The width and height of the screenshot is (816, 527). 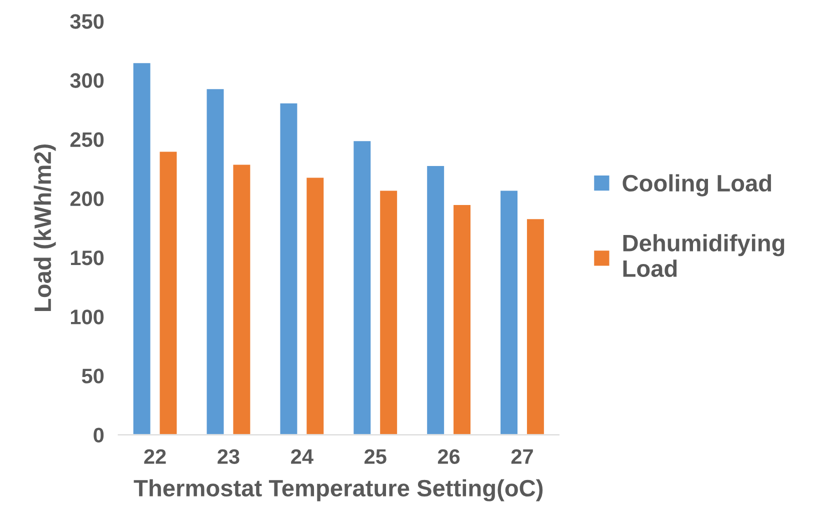 I want to click on y-tick-label: 300, so click(x=87, y=80).